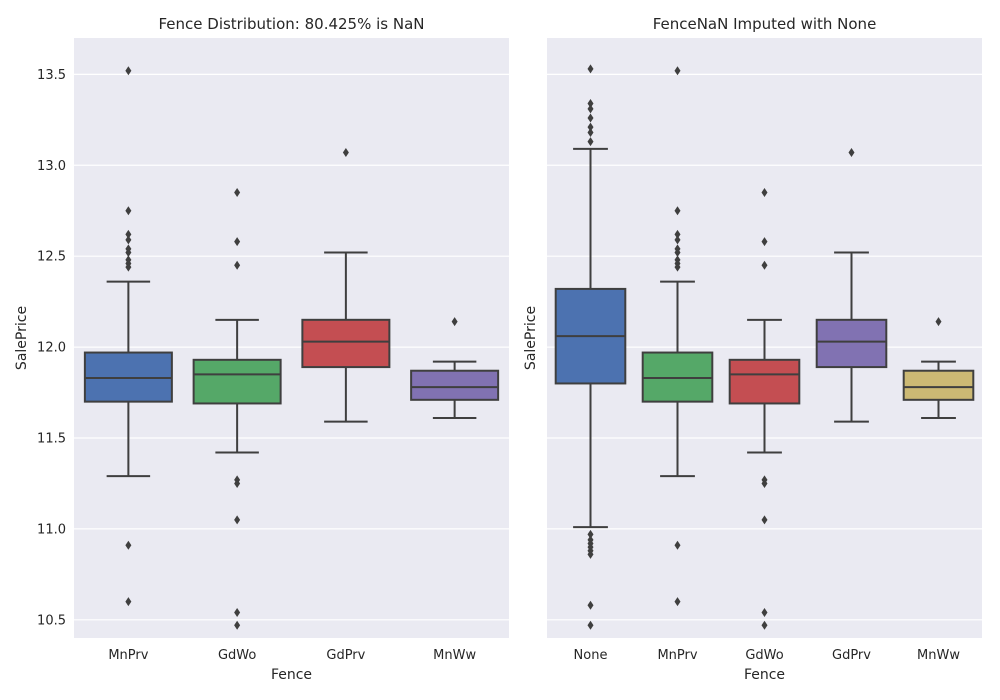 The image size is (1000, 700). I want to click on left-y-ticks: 10.5 11.0 11.5 12.0 12.5 13.0 13.5, so click(51, 348).